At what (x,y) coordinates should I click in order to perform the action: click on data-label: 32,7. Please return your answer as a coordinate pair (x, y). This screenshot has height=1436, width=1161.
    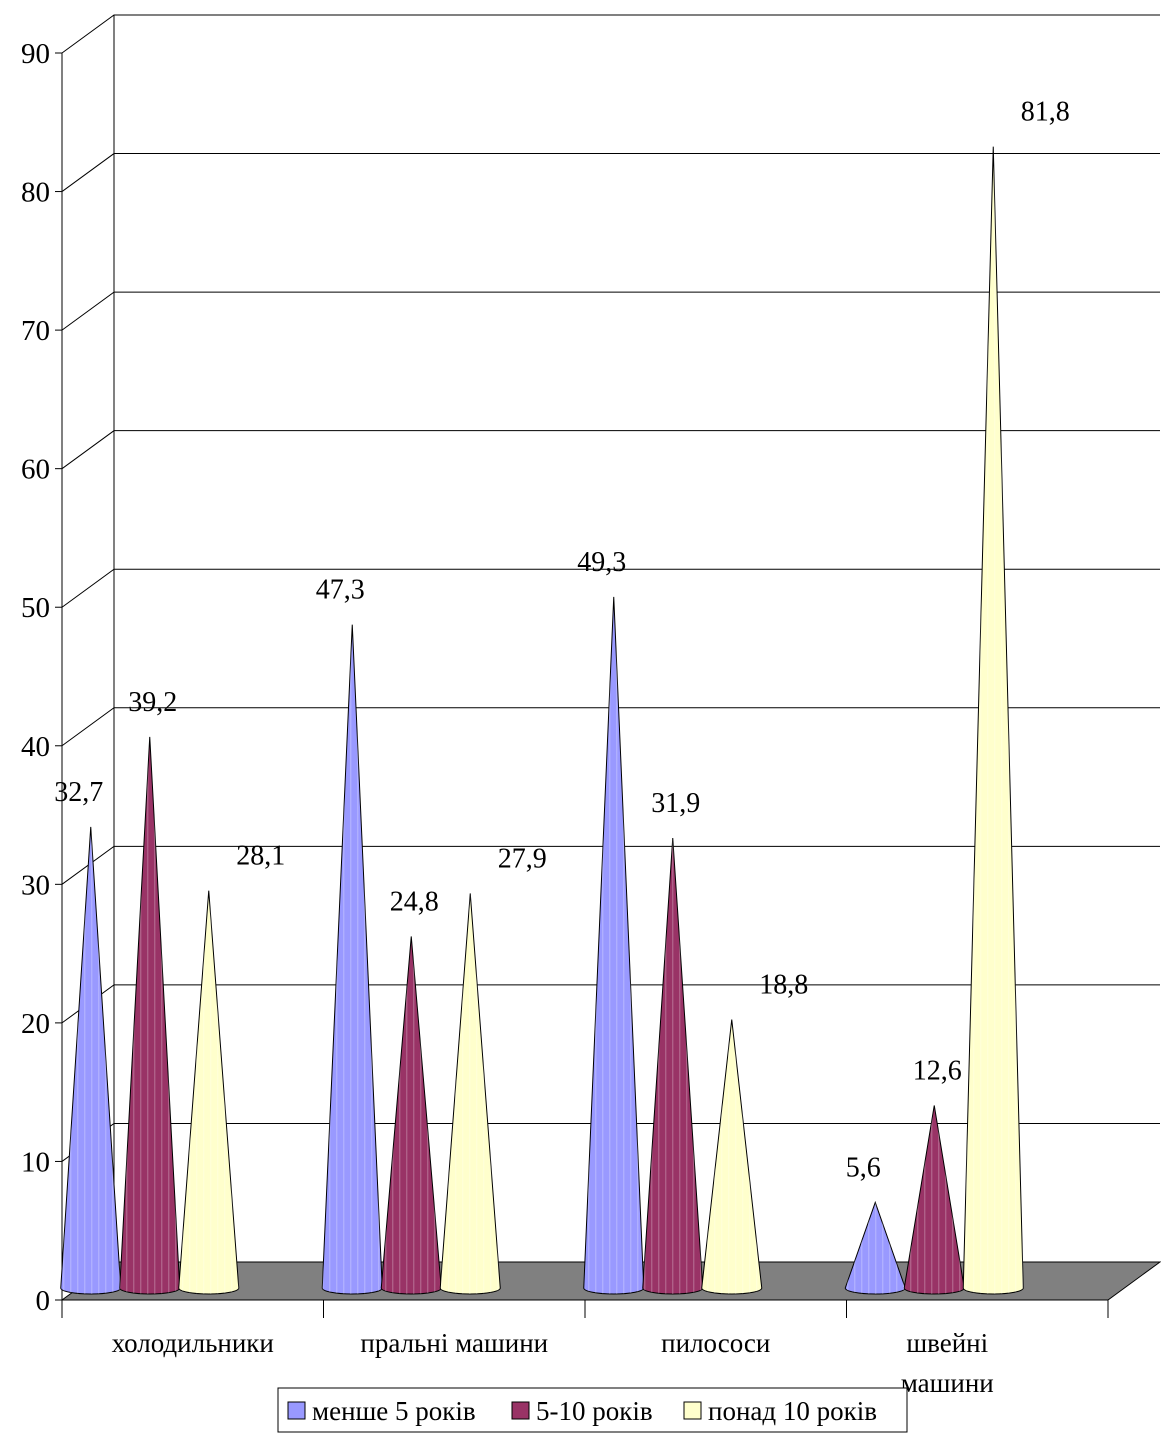
    Looking at the image, I should click on (78, 792).